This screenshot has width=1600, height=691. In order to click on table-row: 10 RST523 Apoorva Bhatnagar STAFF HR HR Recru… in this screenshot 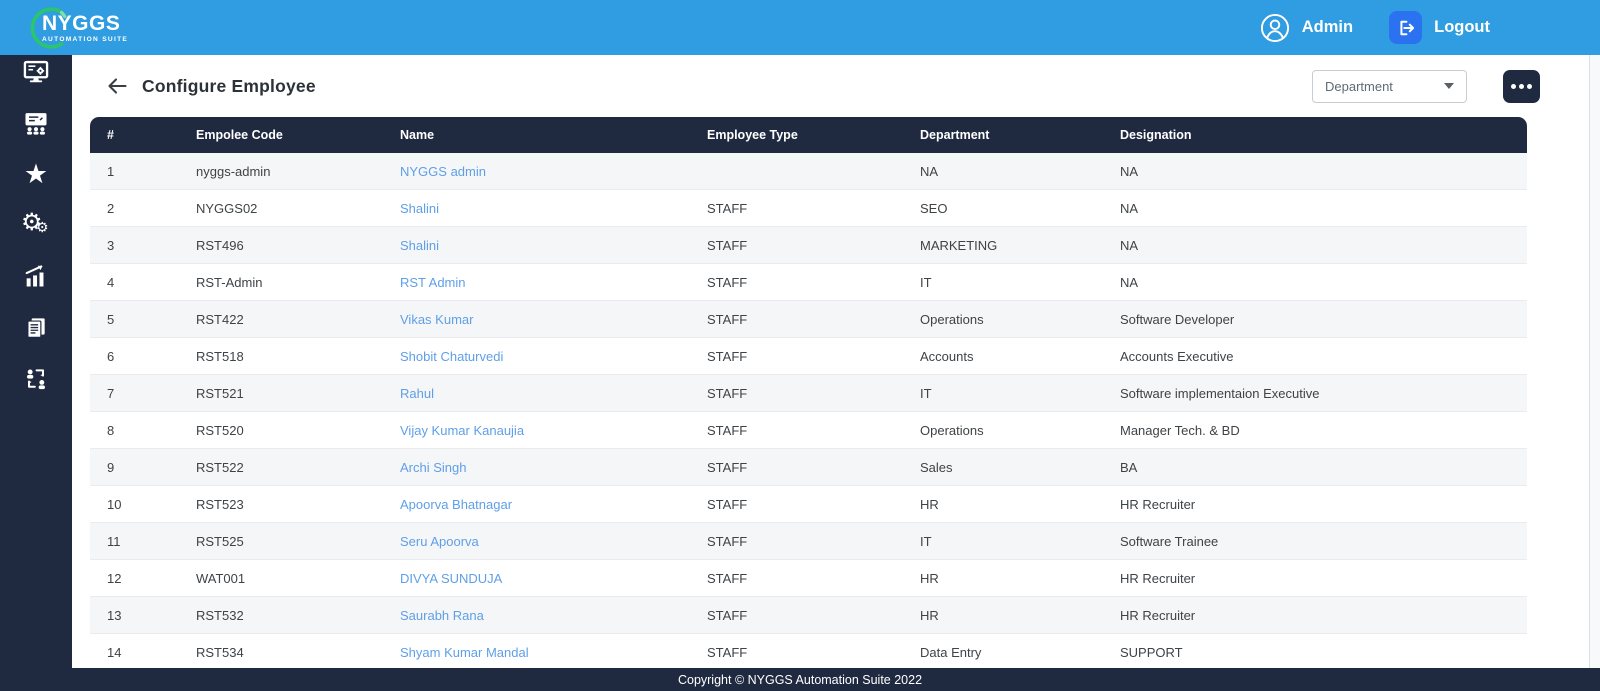, I will do `click(808, 504)`.